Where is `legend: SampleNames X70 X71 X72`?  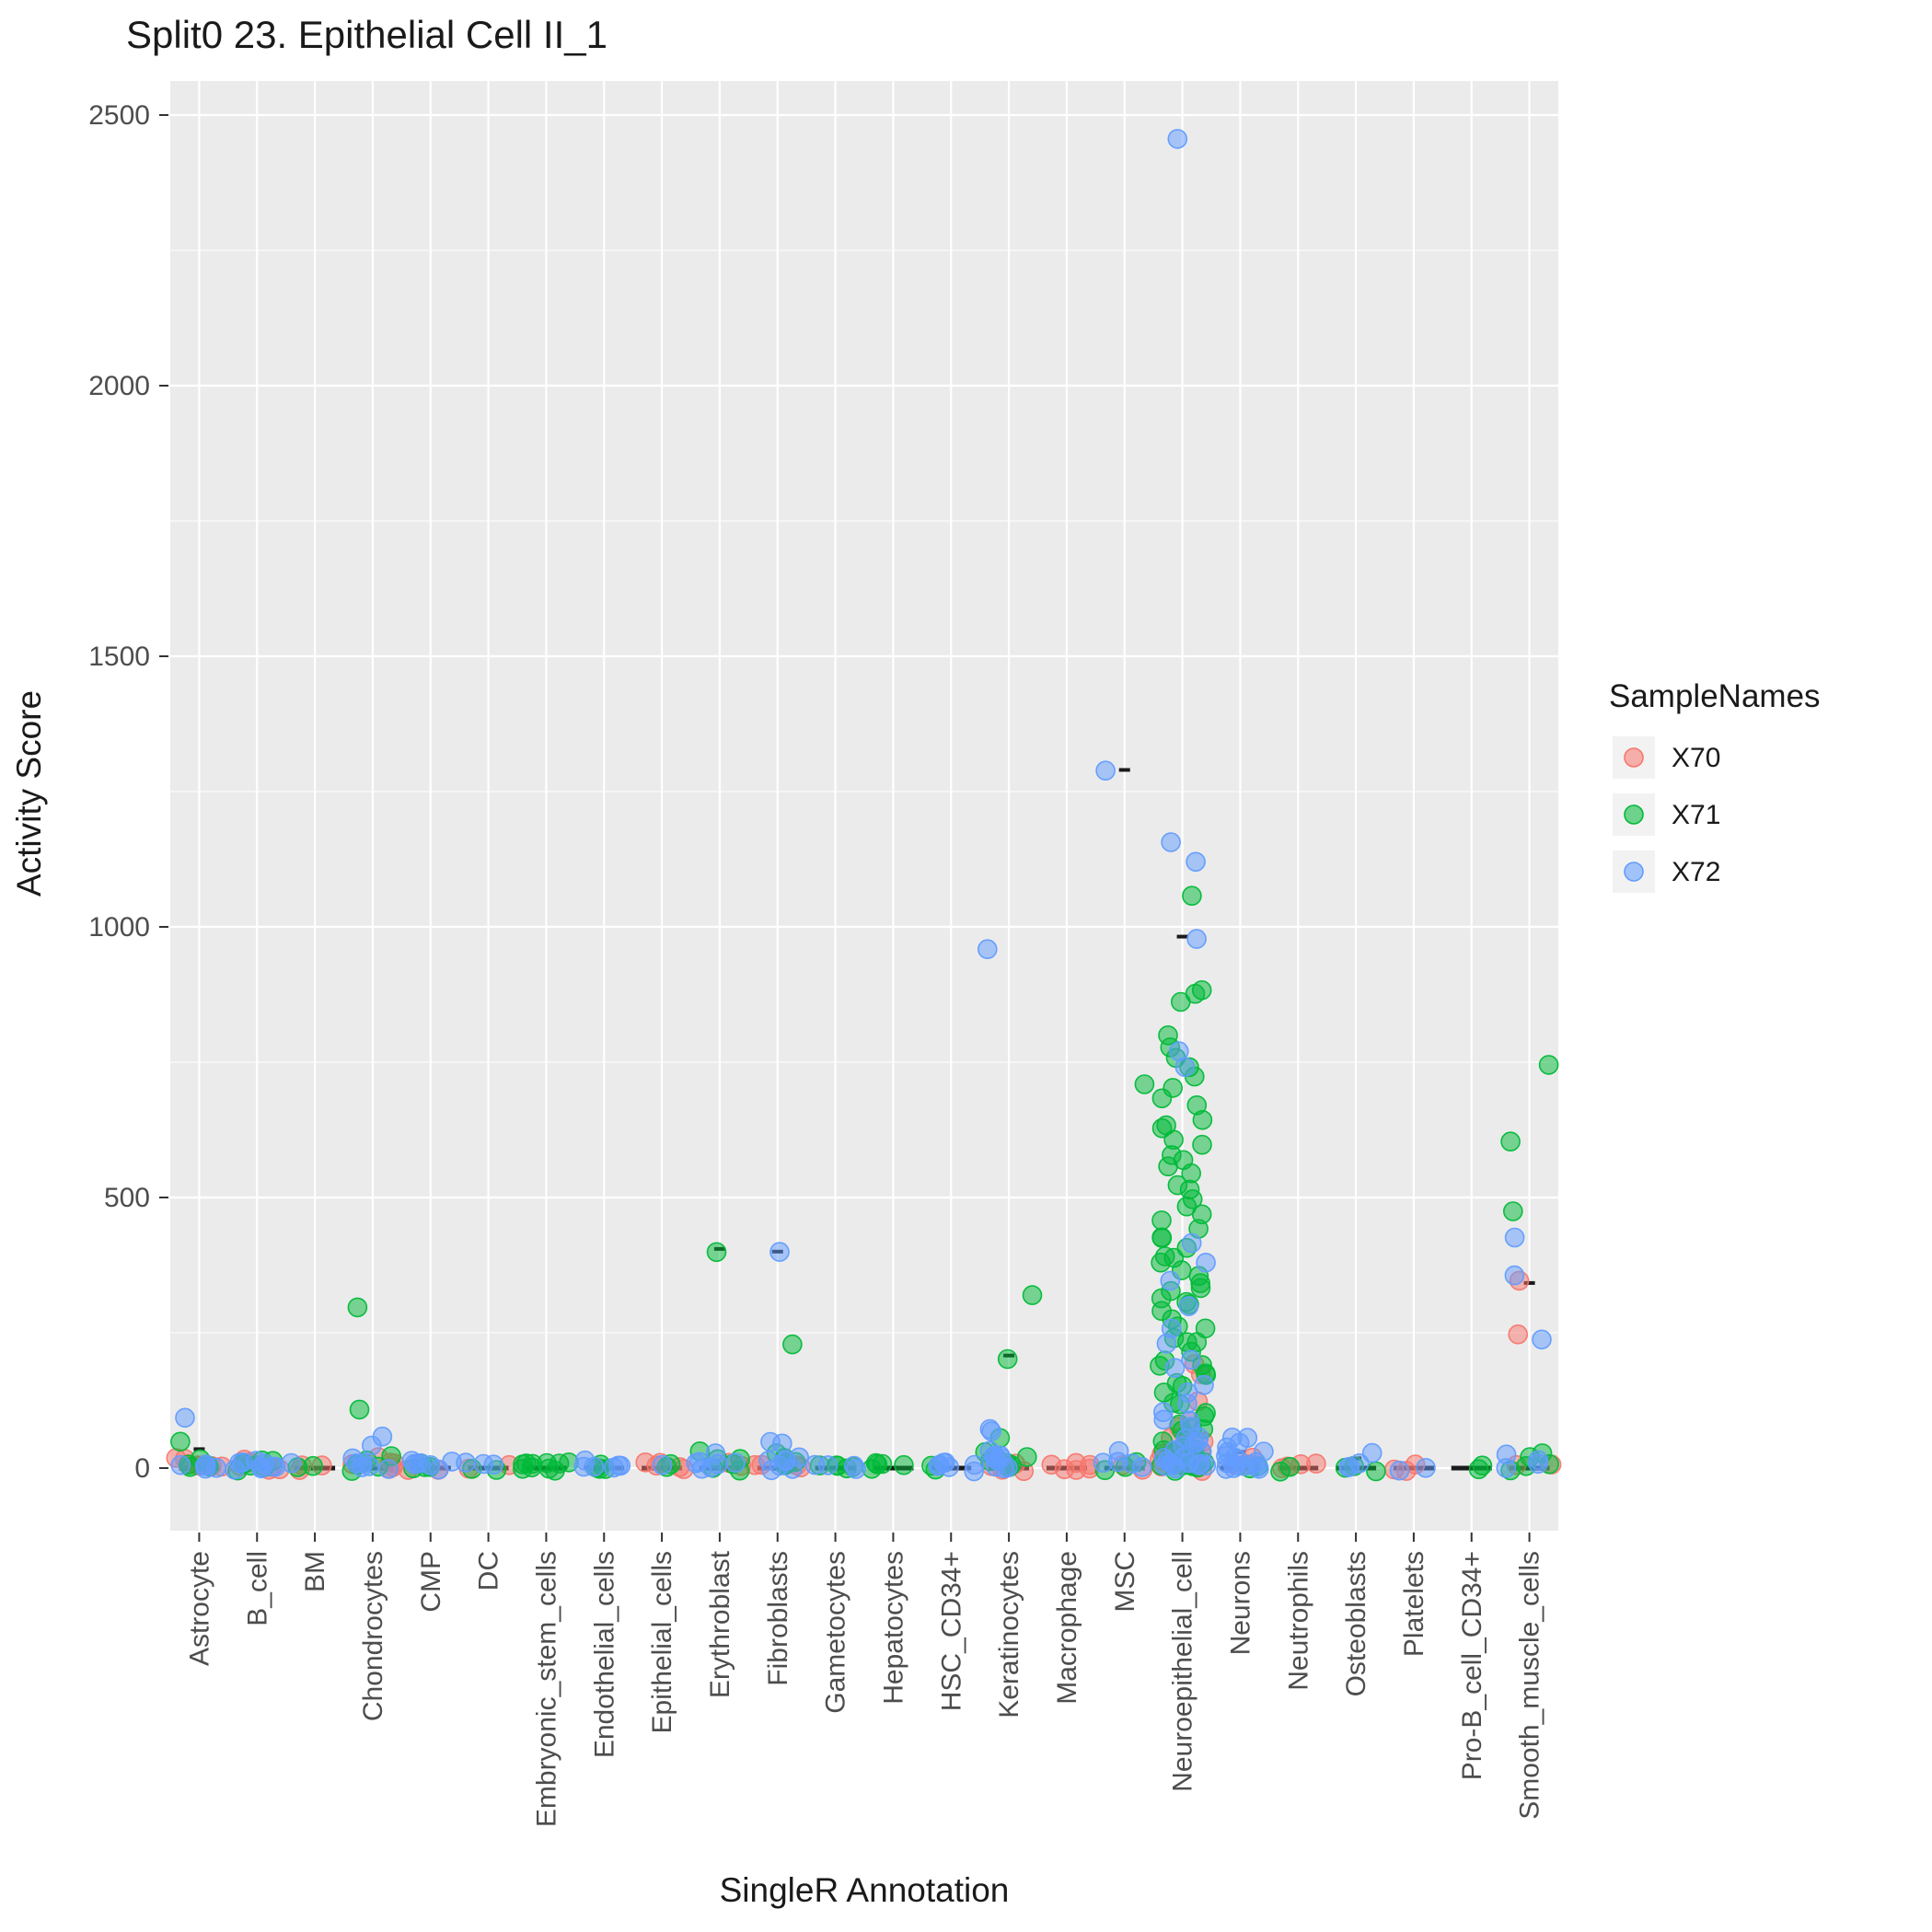 legend: SampleNames X70 X71 X72 is located at coordinates (1715, 785).